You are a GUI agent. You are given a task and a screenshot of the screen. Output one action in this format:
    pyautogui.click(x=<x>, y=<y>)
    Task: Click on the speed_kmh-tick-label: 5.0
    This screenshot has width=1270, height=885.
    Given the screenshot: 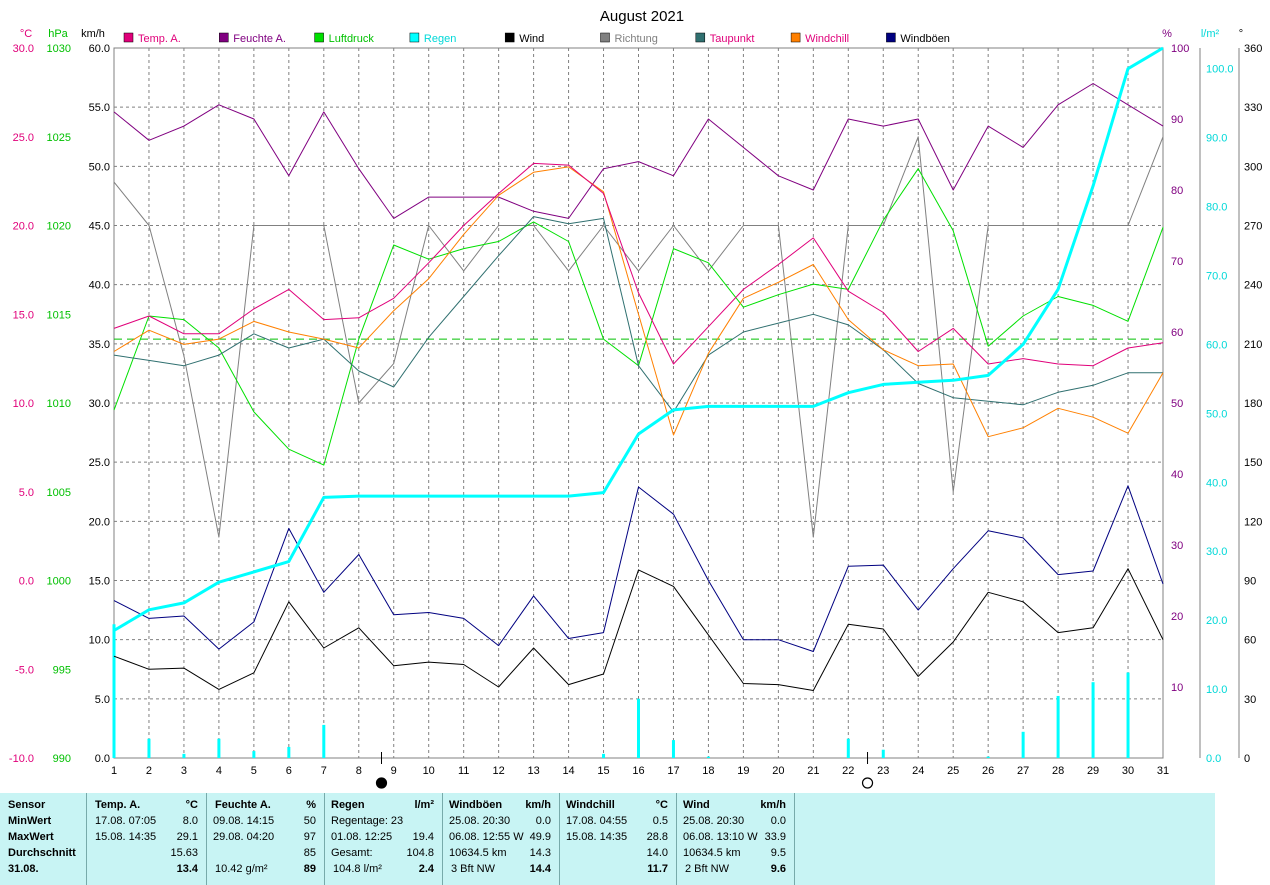 What is the action you would take?
    pyautogui.click(x=102, y=700)
    